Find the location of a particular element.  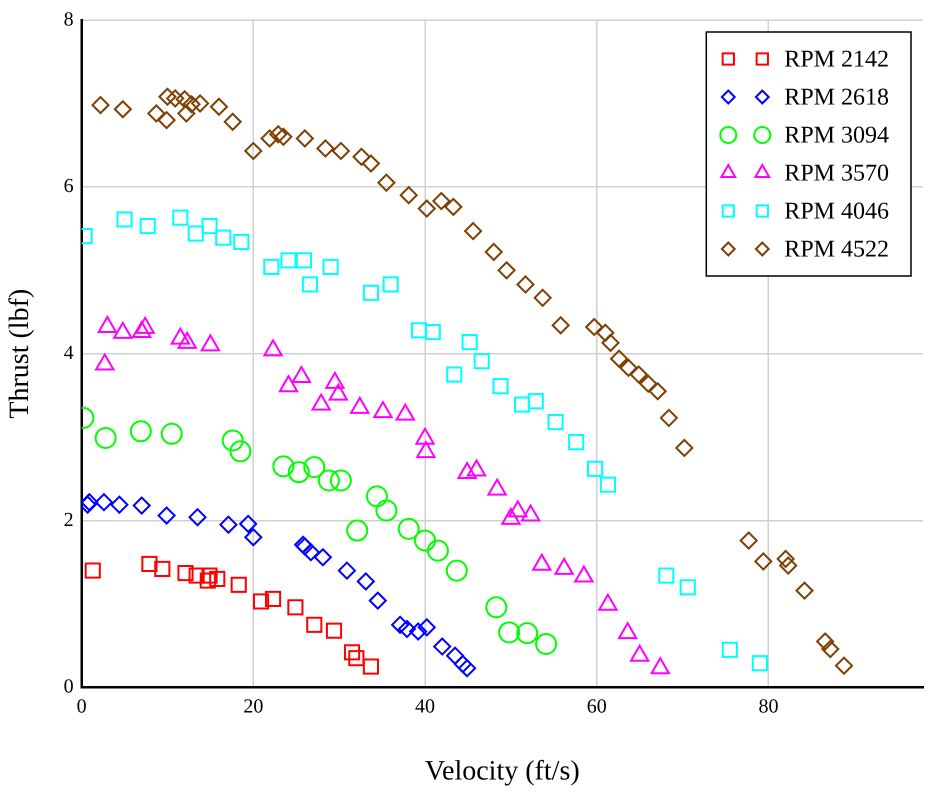

x-tick-label: 40 is located at coordinates (425, 707).